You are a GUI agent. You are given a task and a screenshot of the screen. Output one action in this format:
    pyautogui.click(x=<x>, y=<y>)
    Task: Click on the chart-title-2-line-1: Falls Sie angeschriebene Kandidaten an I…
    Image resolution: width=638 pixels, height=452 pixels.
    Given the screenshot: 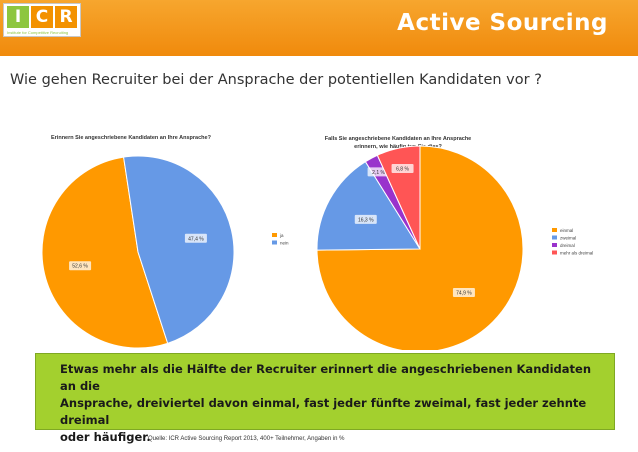 What is the action you would take?
    pyautogui.click(x=398, y=139)
    